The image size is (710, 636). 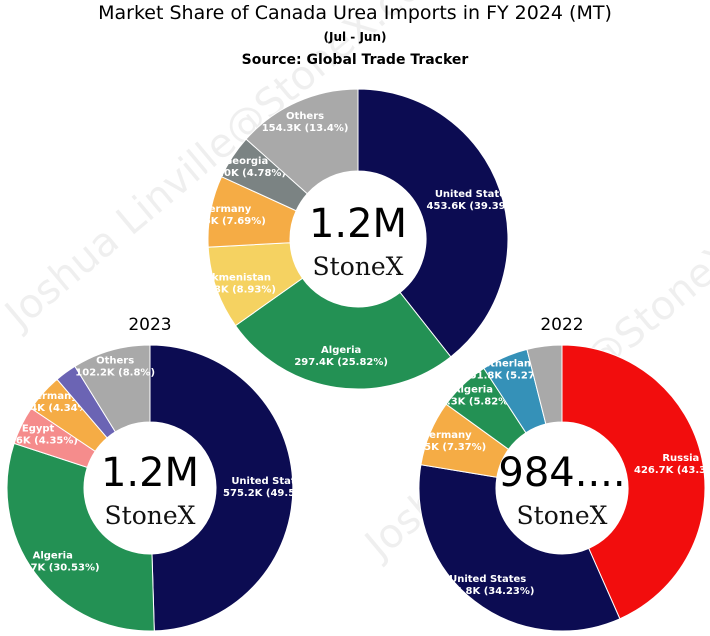 I want to click on slice-value-label: 336.8K (34.23%), so click(x=488, y=591).